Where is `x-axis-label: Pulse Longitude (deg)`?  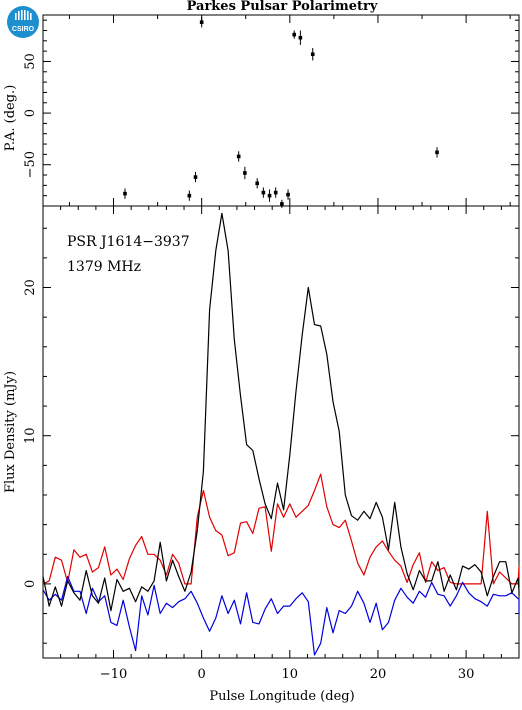 x-axis-label: Pulse Longitude (deg) is located at coordinates (281, 696).